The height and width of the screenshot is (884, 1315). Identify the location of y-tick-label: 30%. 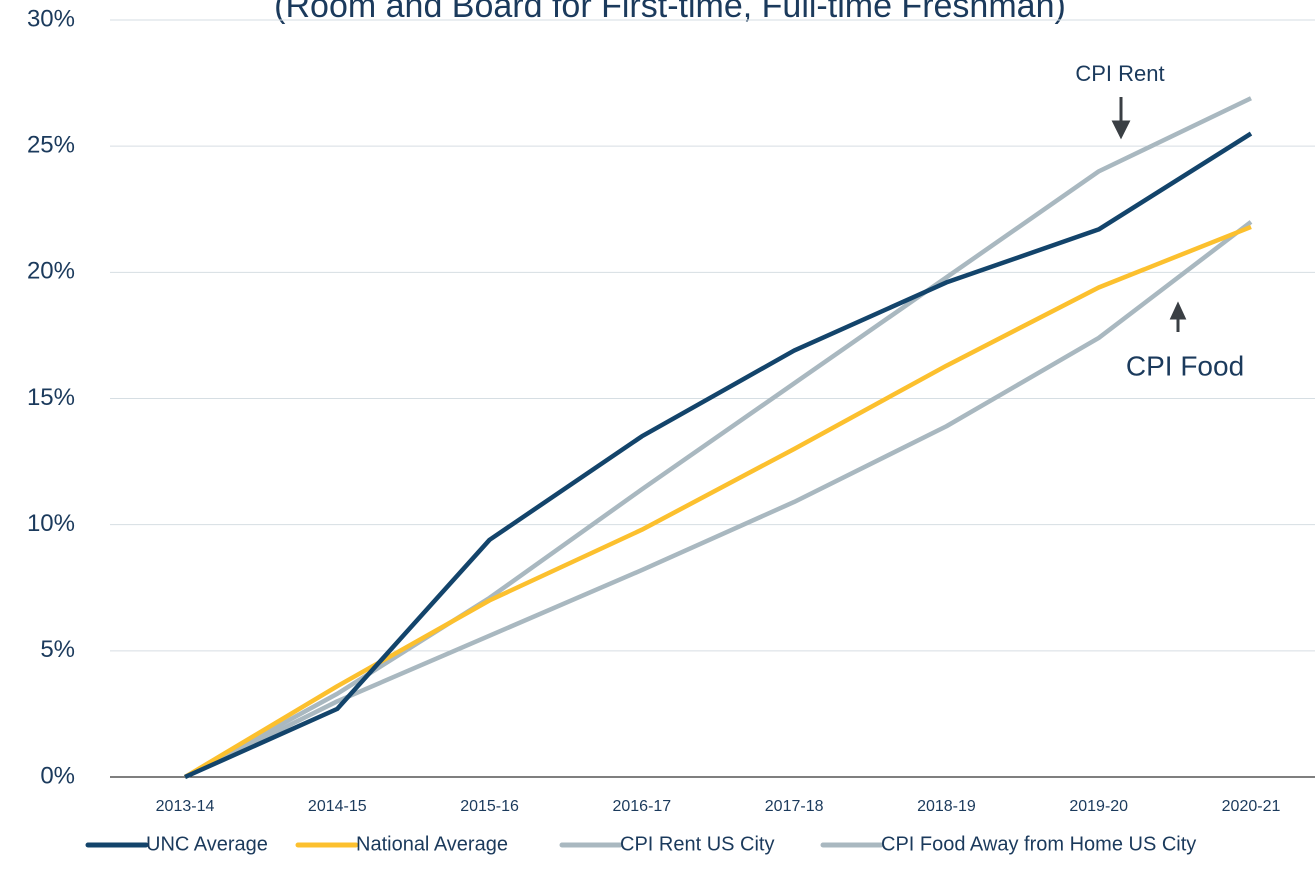
(51, 18).